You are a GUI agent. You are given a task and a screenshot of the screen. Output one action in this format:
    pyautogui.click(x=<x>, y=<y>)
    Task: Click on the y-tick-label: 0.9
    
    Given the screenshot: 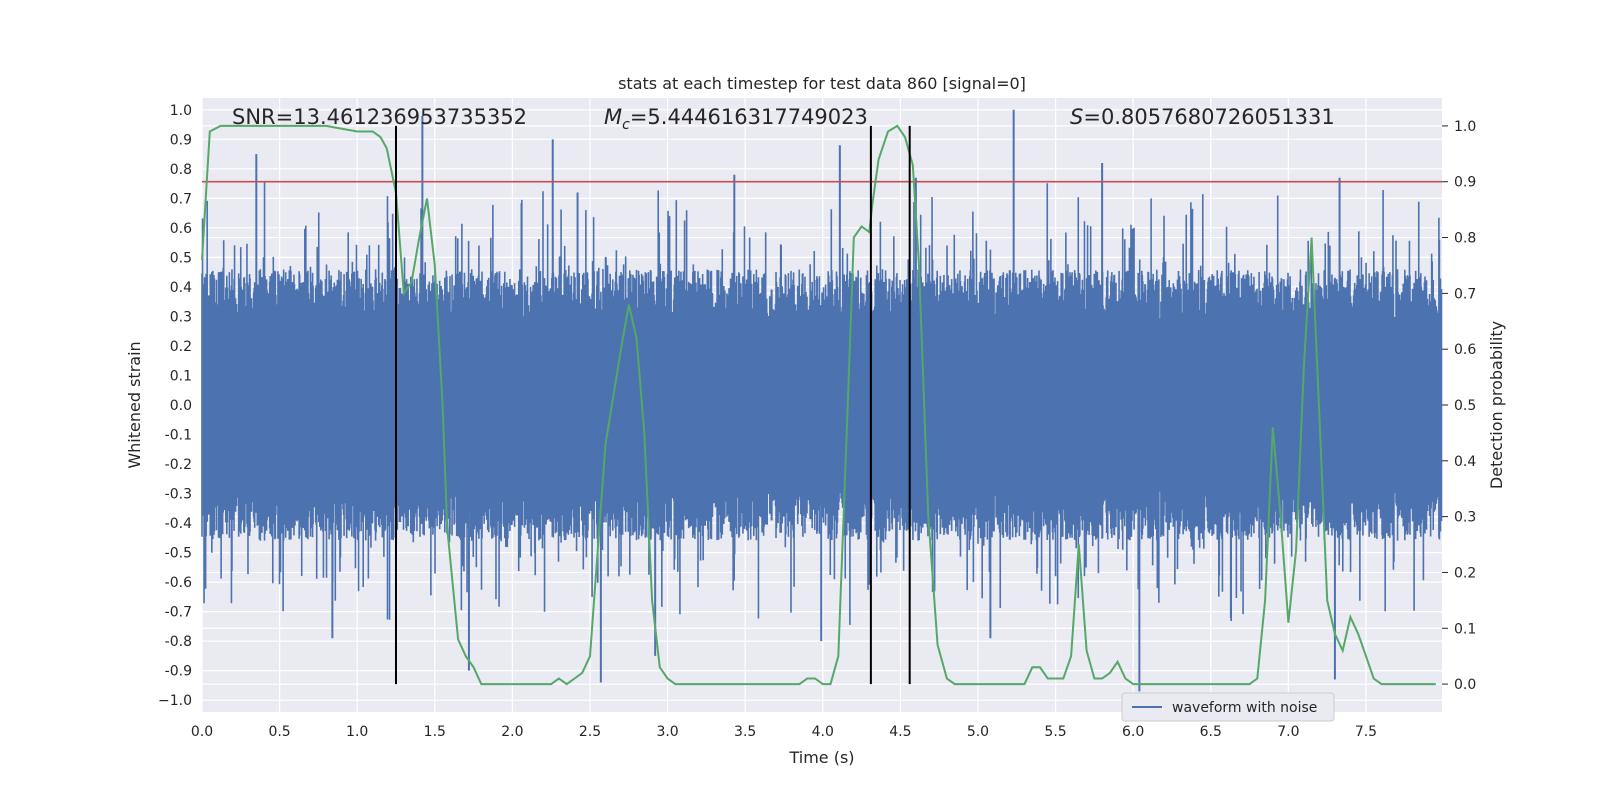 What is the action you would take?
    pyautogui.click(x=181, y=140)
    